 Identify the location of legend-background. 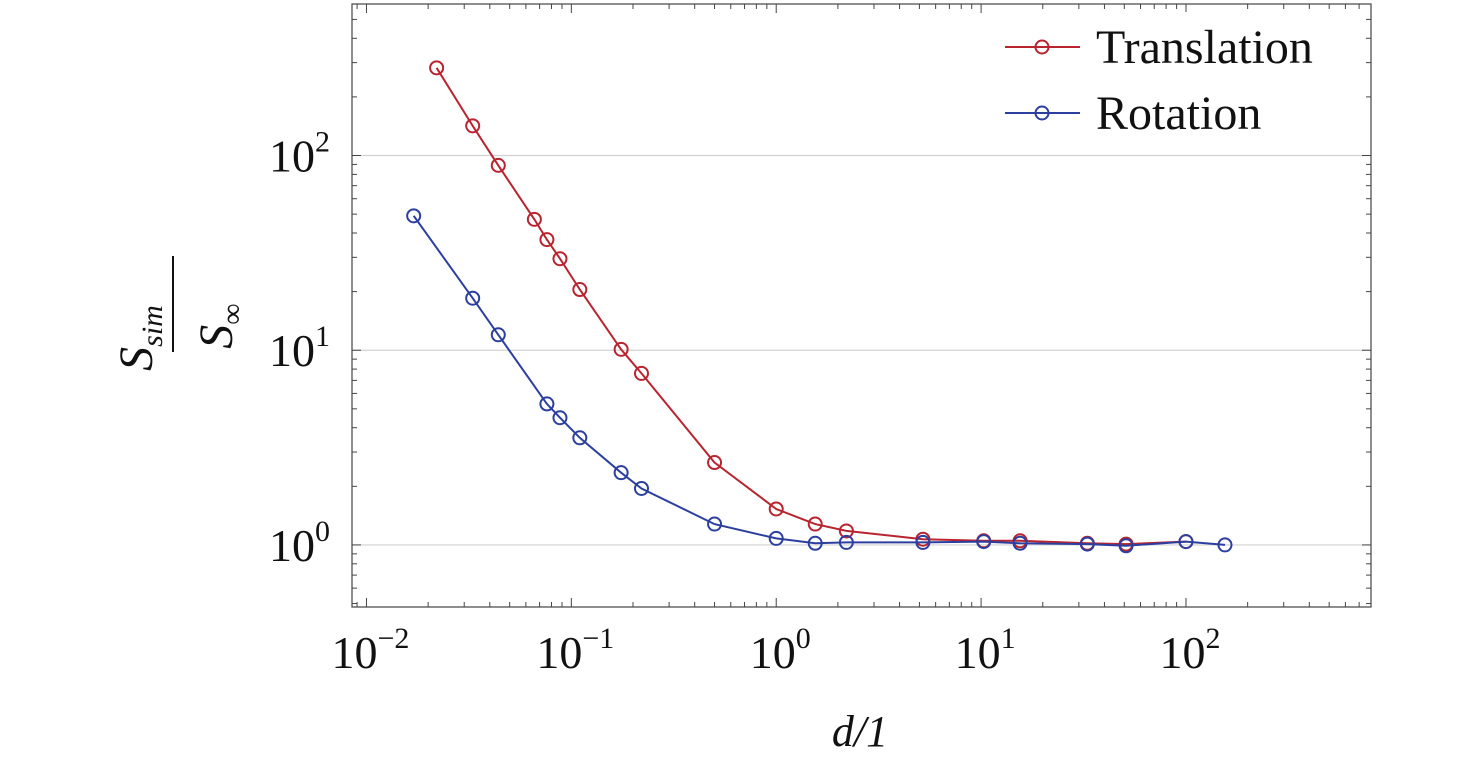
(1174, 77).